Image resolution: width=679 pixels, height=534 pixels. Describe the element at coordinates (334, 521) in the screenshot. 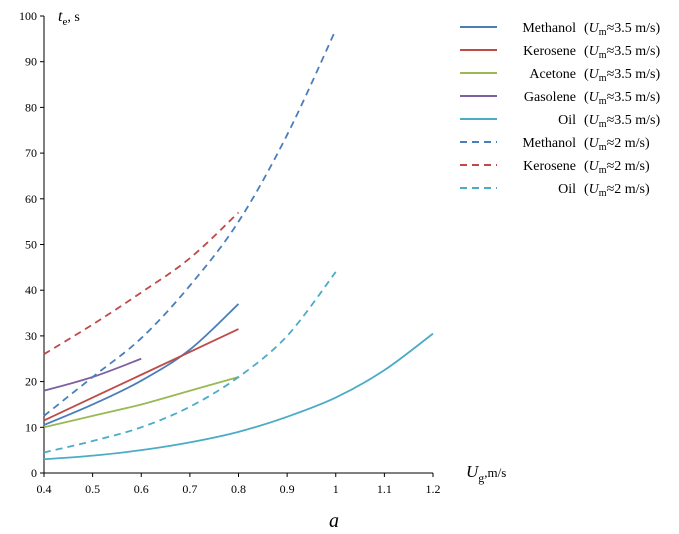

I see `panel-label: a` at that location.